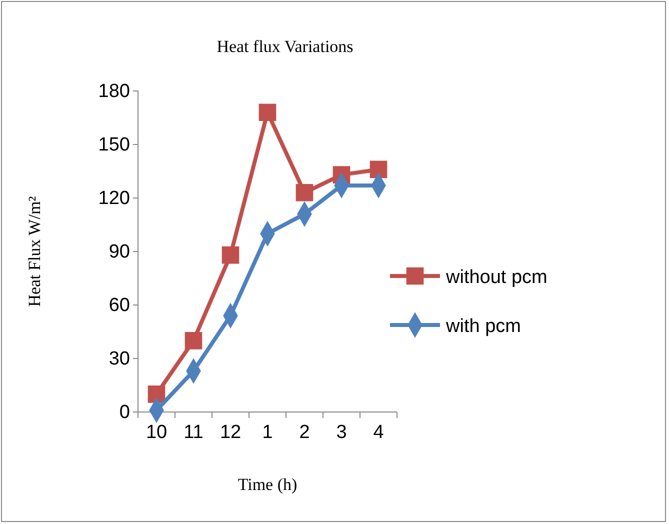 The height and width of the screenshot is (524, 669). What do you see at coordinates (231, 432) in the screenshot?
I see `x-tick-label: 12` at bounding box center [231, 432].